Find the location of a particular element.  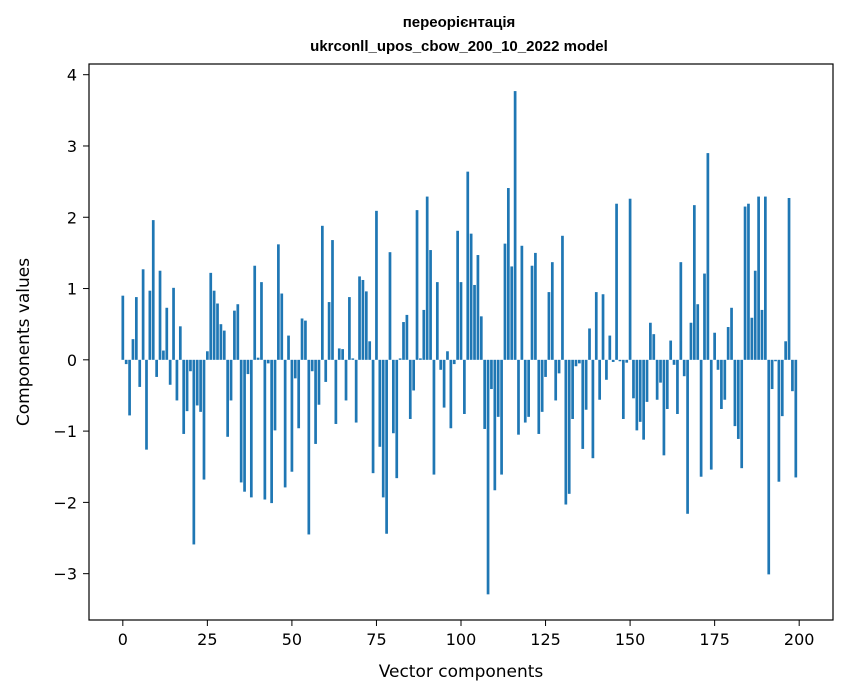

chart-title: переорієнтація is located at coordinates (459, 22).